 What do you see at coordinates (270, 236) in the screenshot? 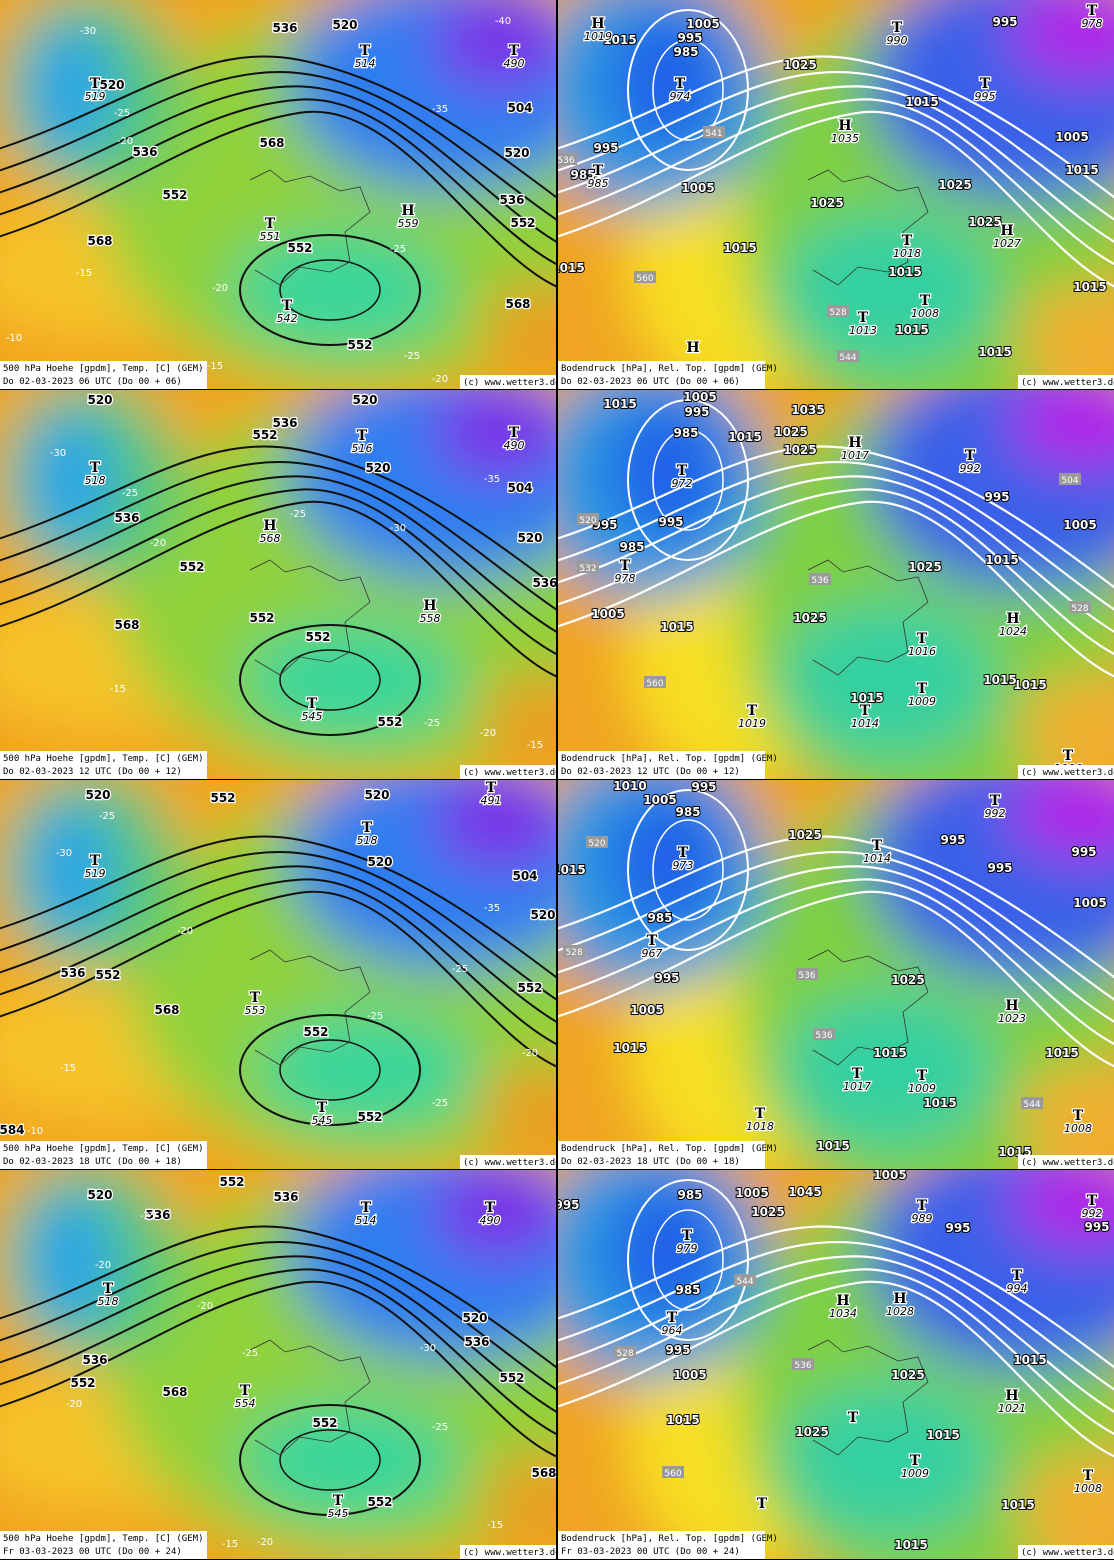
I see `system-value: 551` at bounding box center [270, 236].